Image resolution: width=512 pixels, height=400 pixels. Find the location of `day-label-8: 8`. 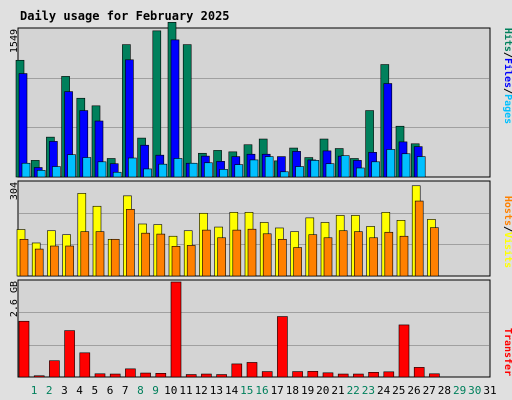

day-label-8: 8 is located at coordinates (140, 390).